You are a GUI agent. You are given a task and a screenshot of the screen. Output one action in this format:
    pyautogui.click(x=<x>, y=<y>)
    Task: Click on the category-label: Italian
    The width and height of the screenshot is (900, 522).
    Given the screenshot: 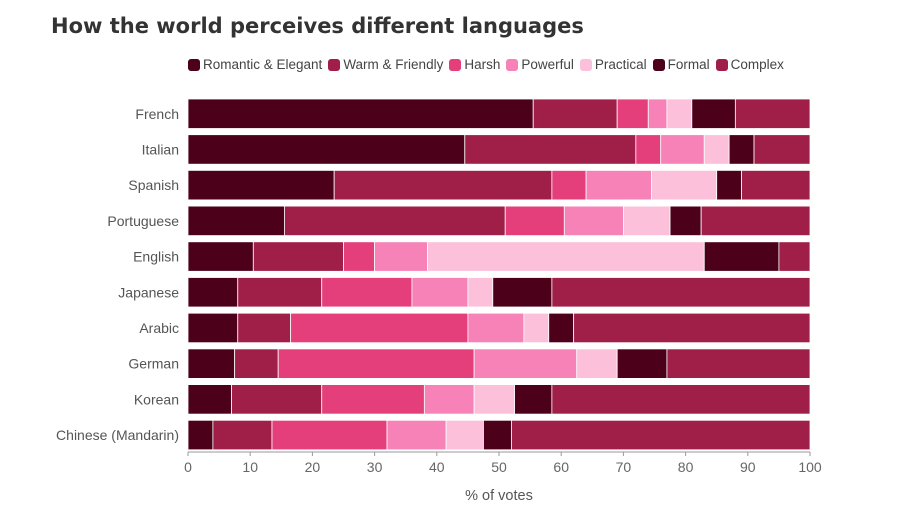 What is the action you would take?
    pyautogui.click(x=160, y=149)
    